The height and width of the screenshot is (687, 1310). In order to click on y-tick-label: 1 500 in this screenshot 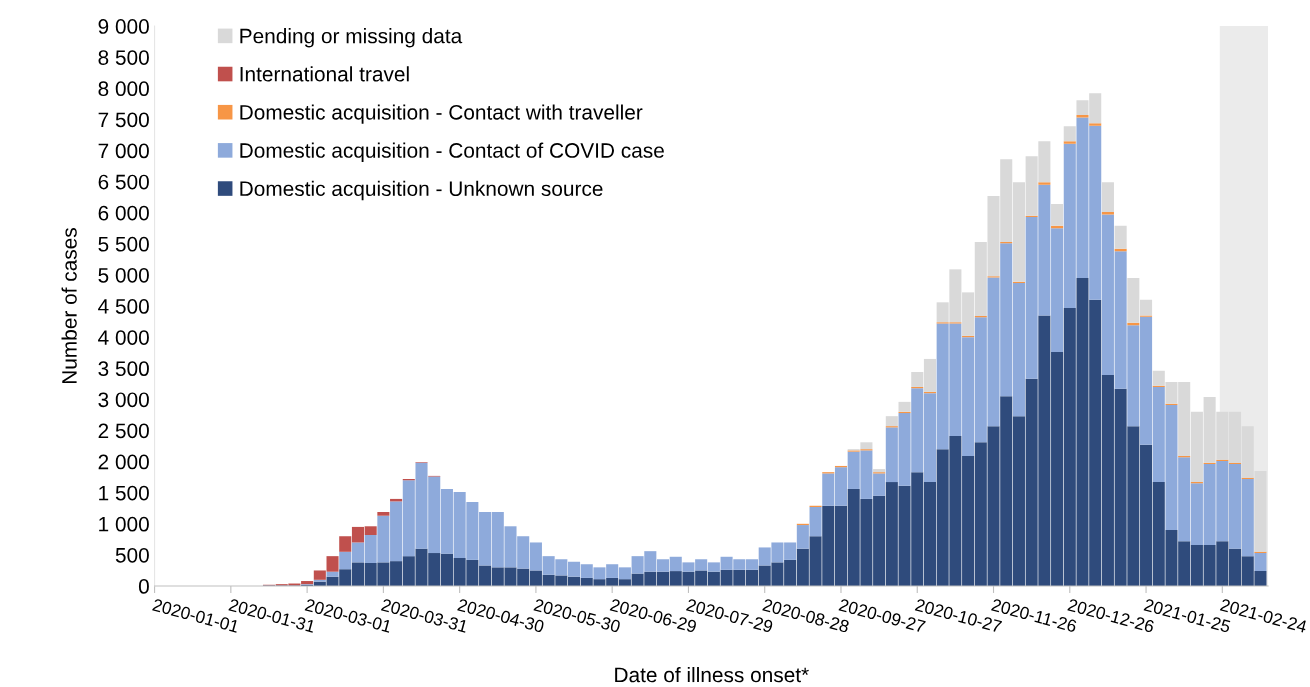, I will do `click(124, 493)`.